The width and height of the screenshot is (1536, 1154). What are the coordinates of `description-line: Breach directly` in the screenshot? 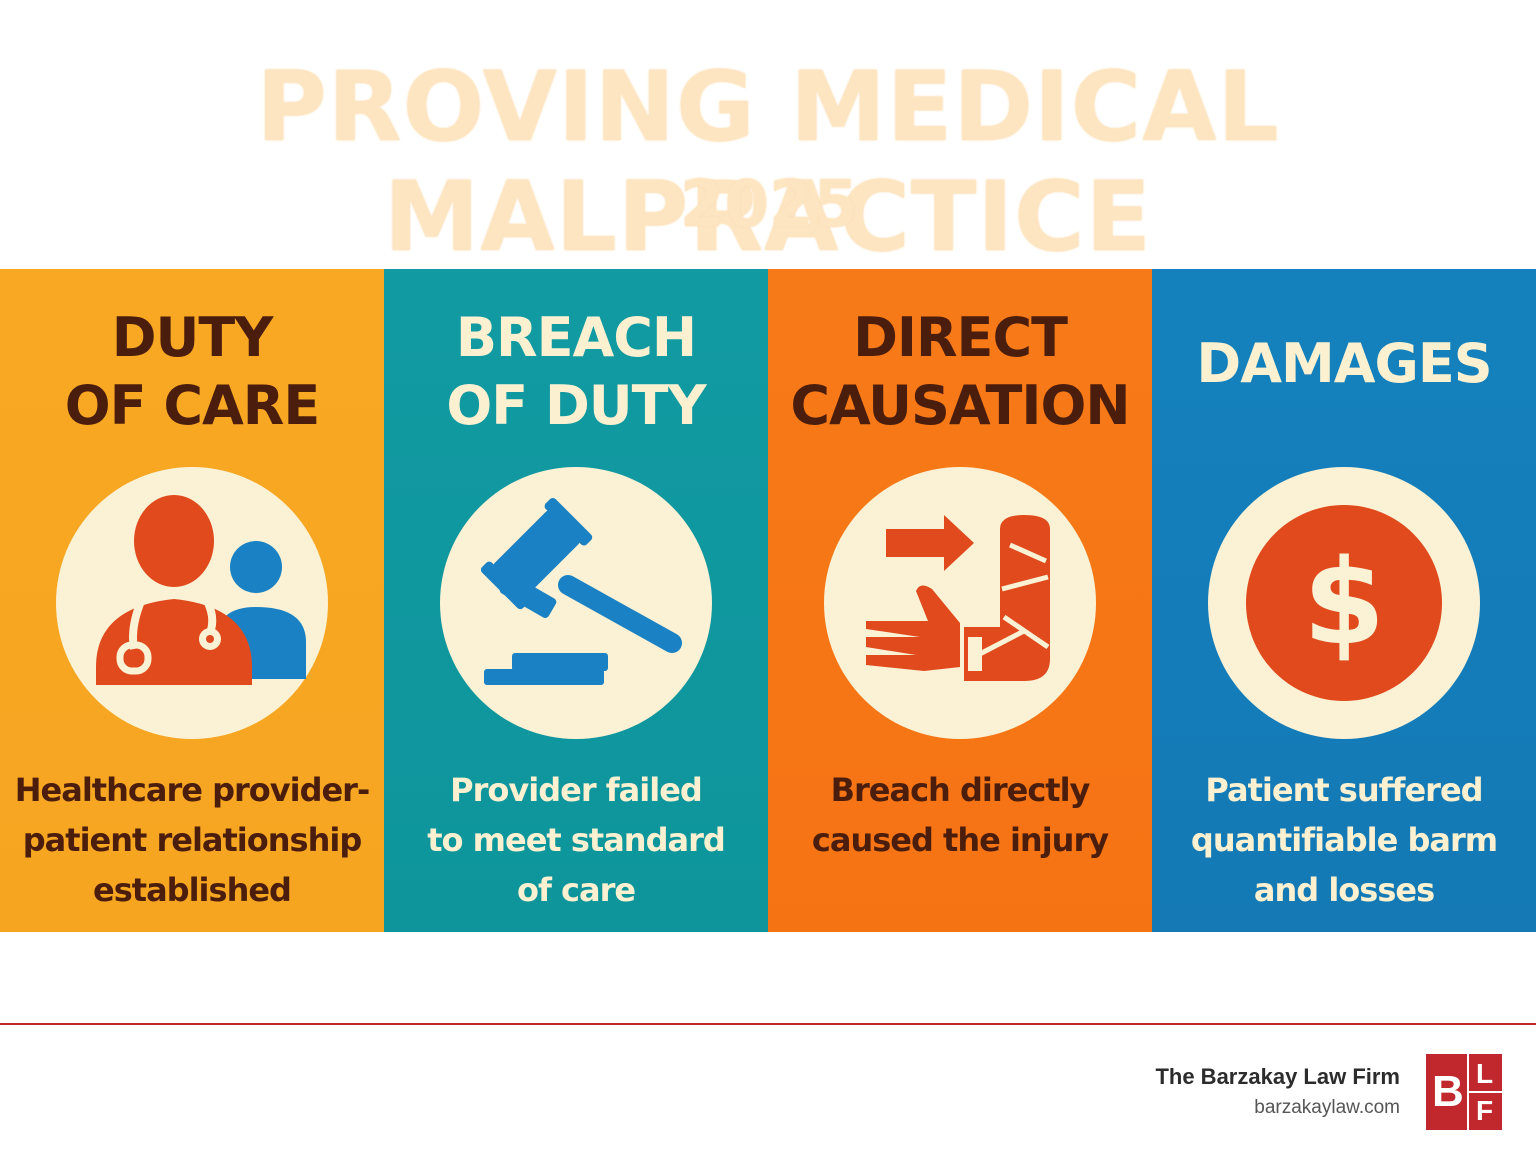 It's located at (960, 790).